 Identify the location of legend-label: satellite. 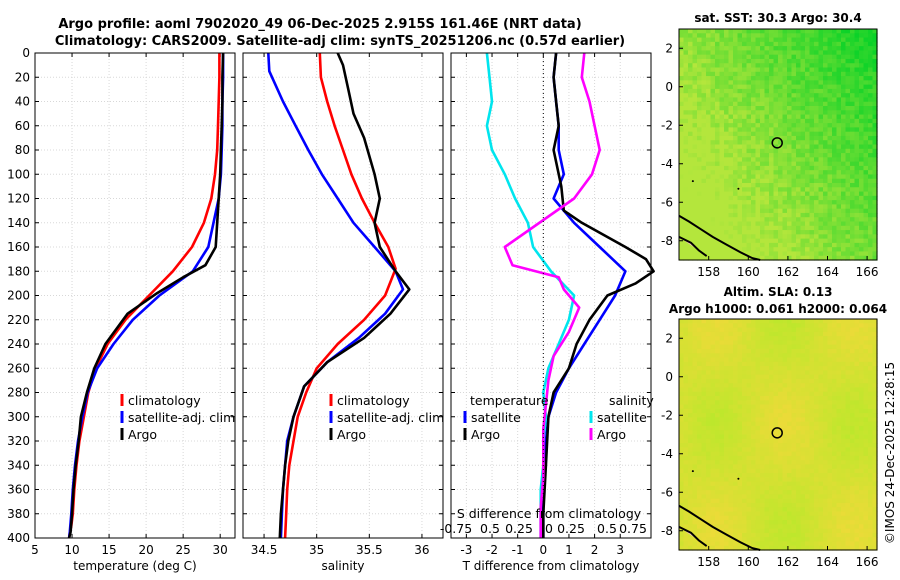
(622, 417).